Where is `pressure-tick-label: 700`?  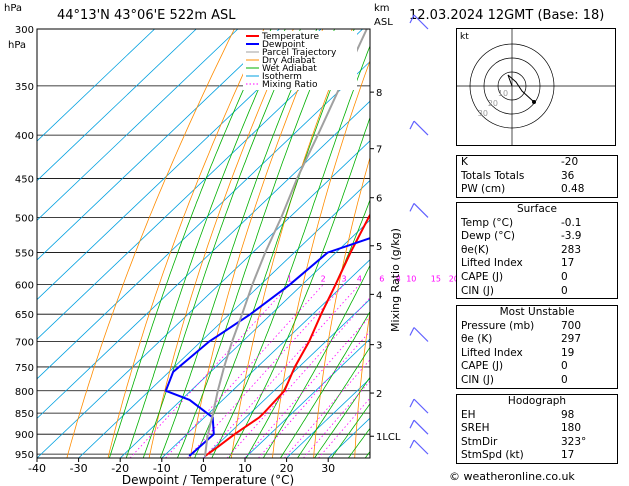
pressure-tick-label: 700 is located at coordinates (24, 343).